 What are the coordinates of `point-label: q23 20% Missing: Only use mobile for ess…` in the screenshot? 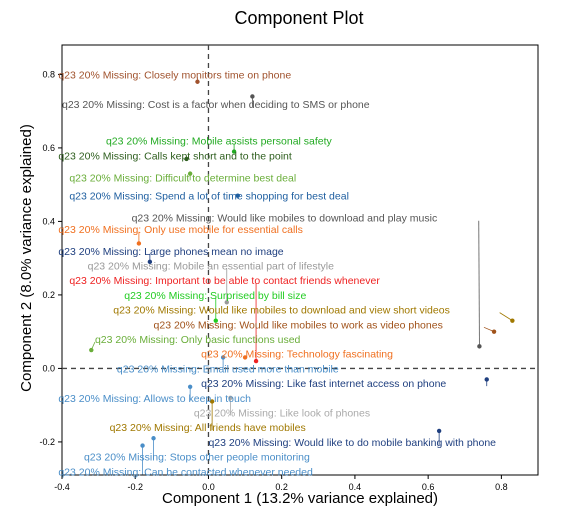 It's located at (180, 230).